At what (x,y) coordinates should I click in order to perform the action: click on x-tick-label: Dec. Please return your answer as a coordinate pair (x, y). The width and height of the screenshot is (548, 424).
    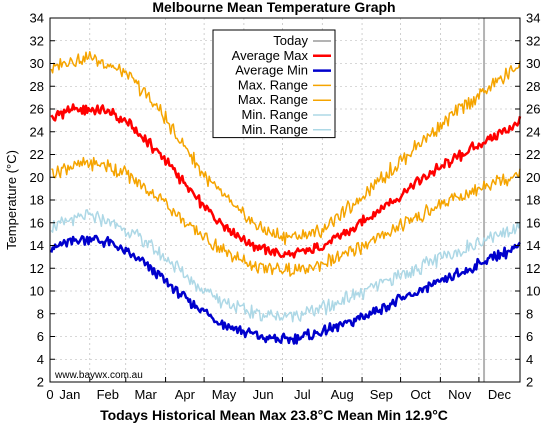
    Looking at the image, I should click on (500, 394).